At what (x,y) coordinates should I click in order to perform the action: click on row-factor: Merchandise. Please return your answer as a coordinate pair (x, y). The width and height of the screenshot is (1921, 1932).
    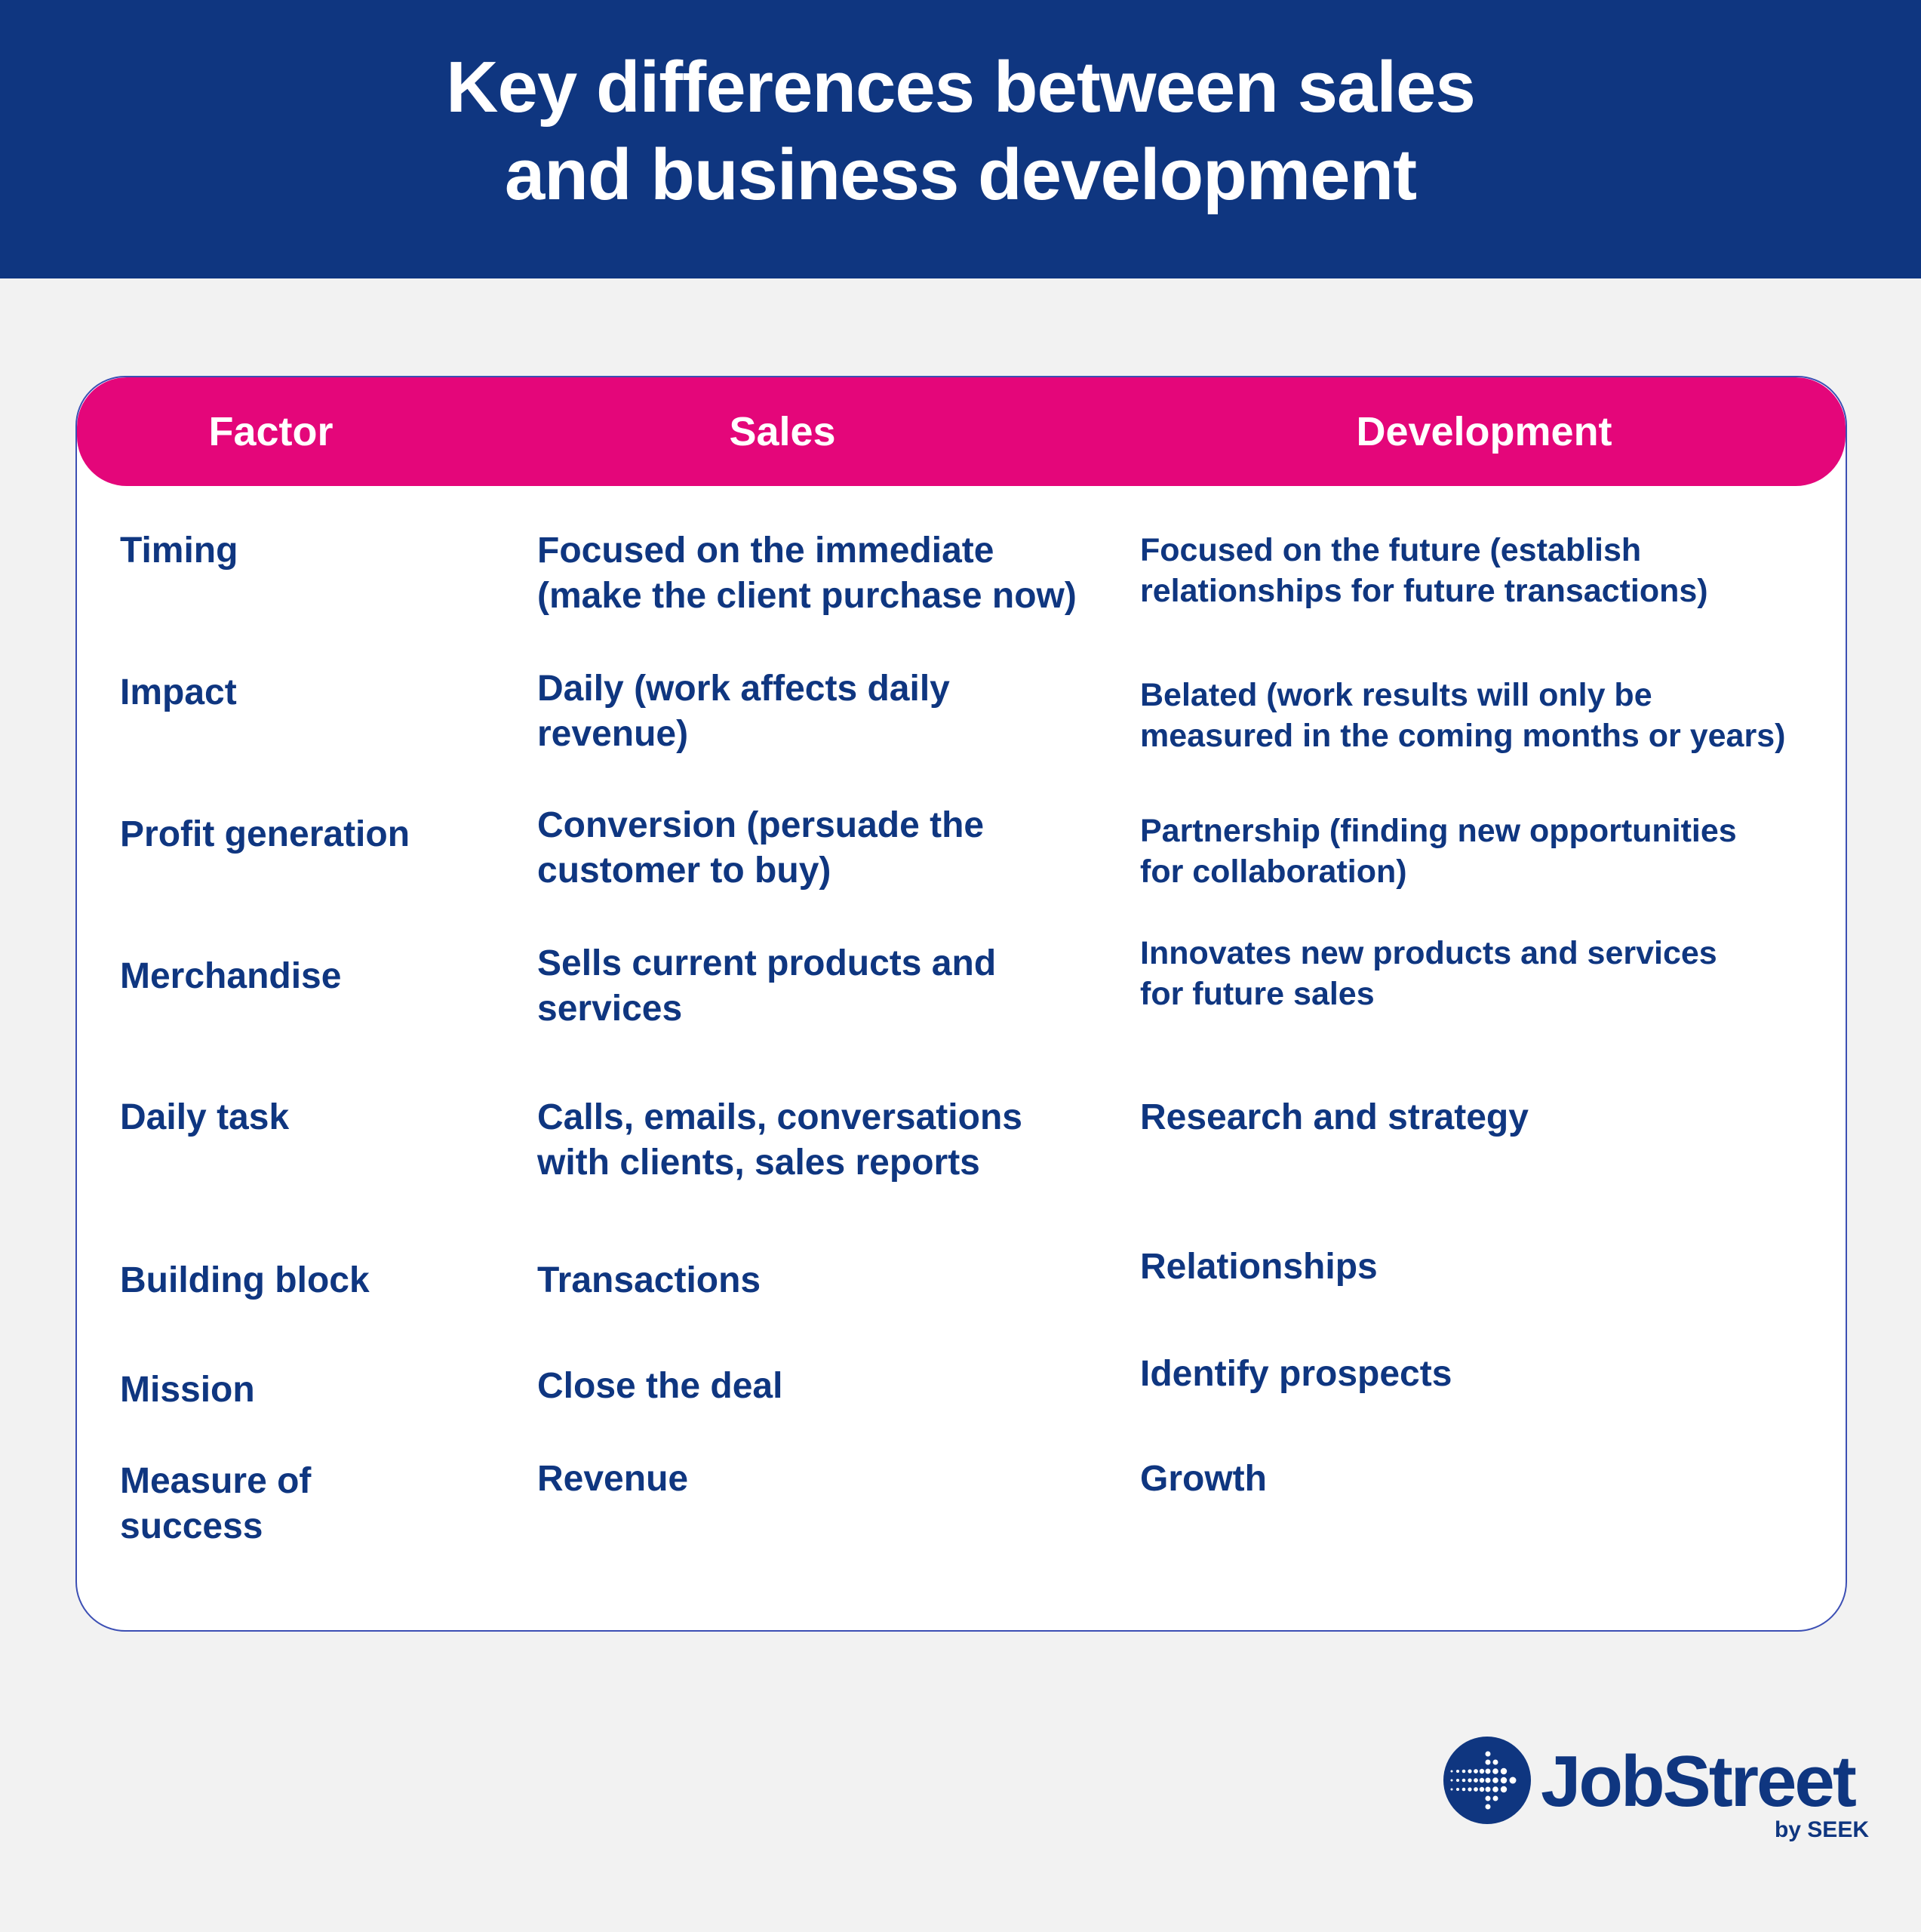
    Looking at the image, I should click on (231, 976).